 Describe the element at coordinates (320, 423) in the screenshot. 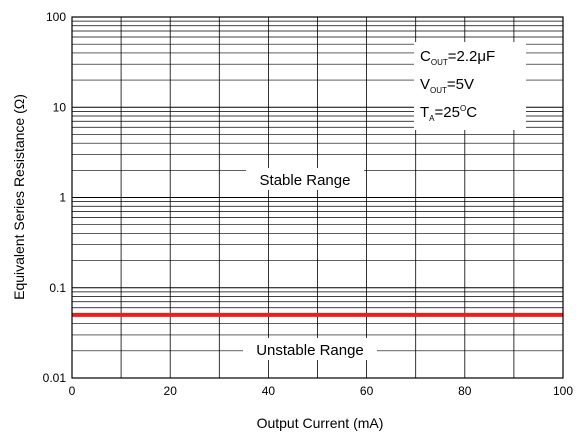

I see `x-axis-label: Output Current (mA)` at that location.